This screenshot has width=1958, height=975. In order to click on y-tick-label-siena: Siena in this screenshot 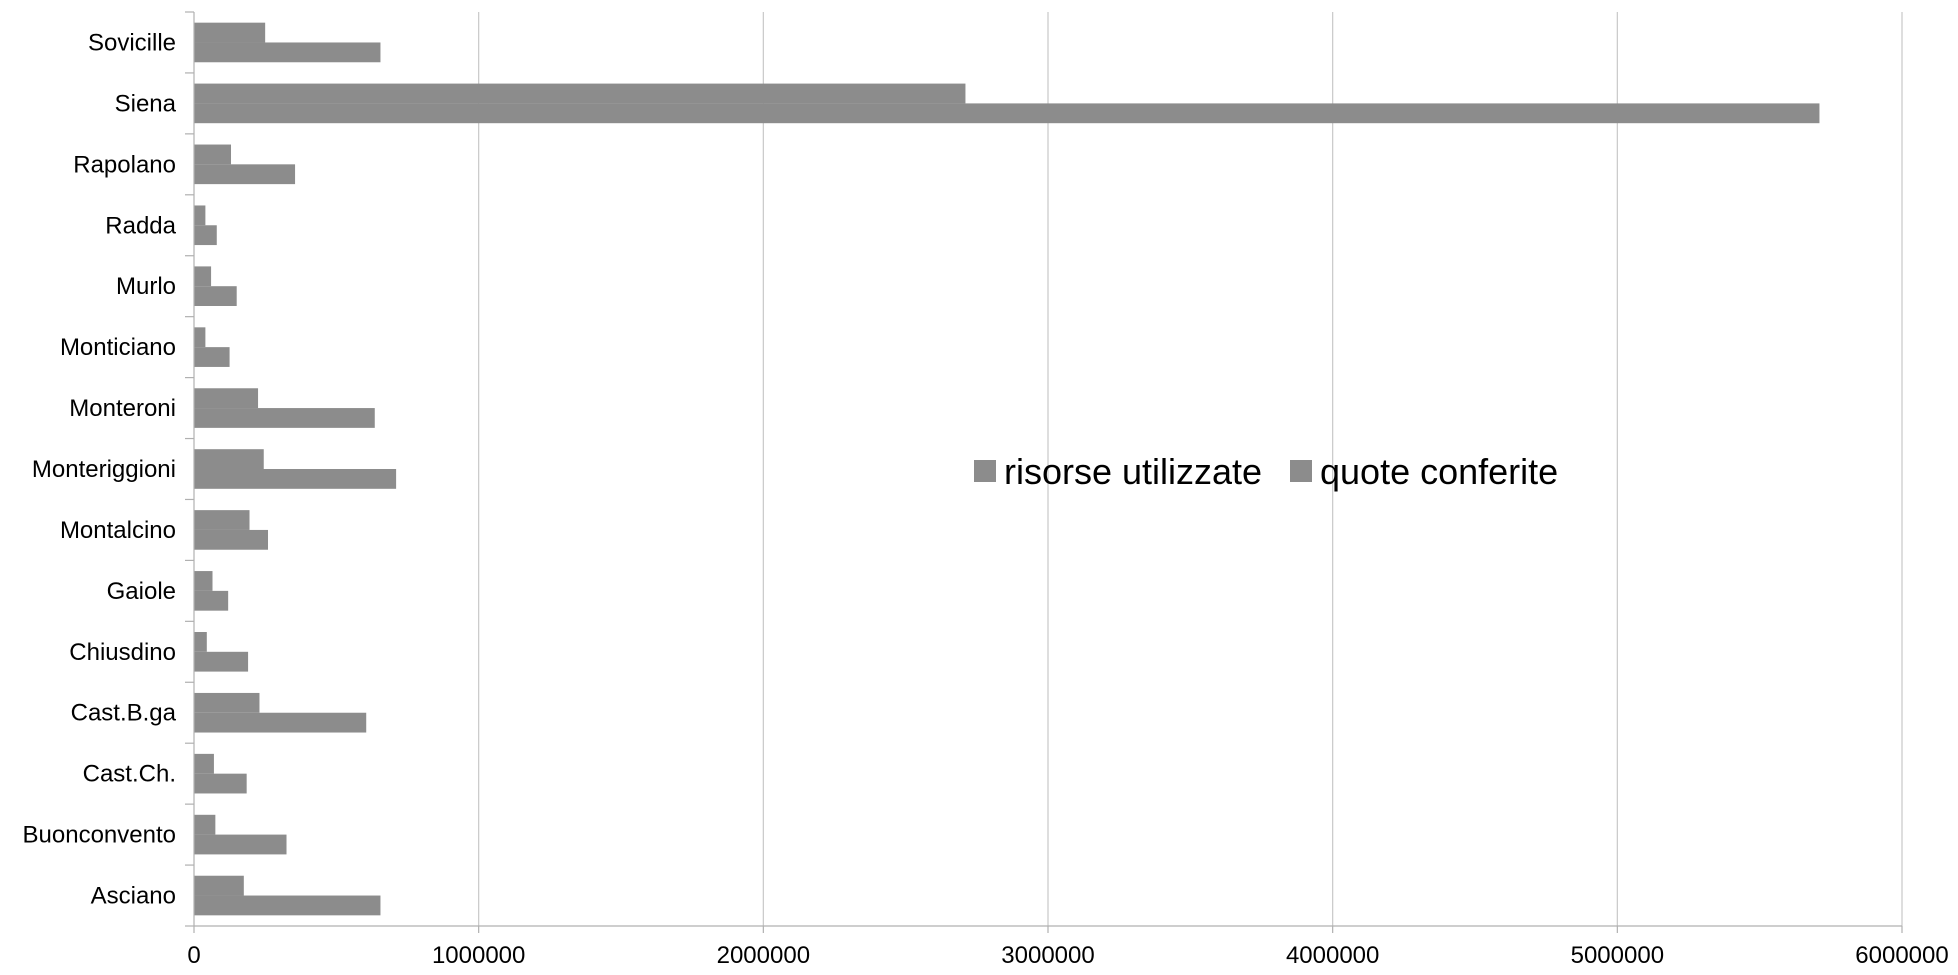, I will do `click(146, 103)`.